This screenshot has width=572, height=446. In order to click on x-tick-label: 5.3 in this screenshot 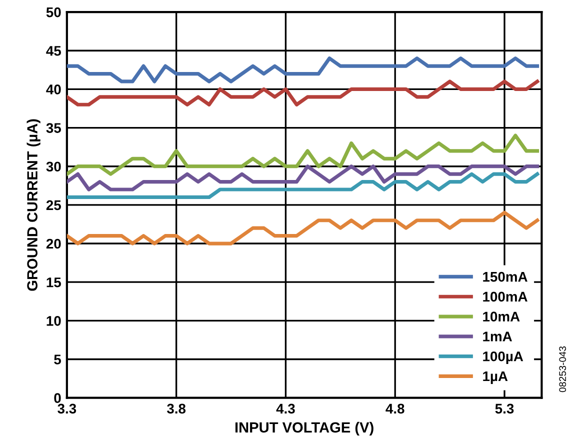, I will do `click(504, 409)`.